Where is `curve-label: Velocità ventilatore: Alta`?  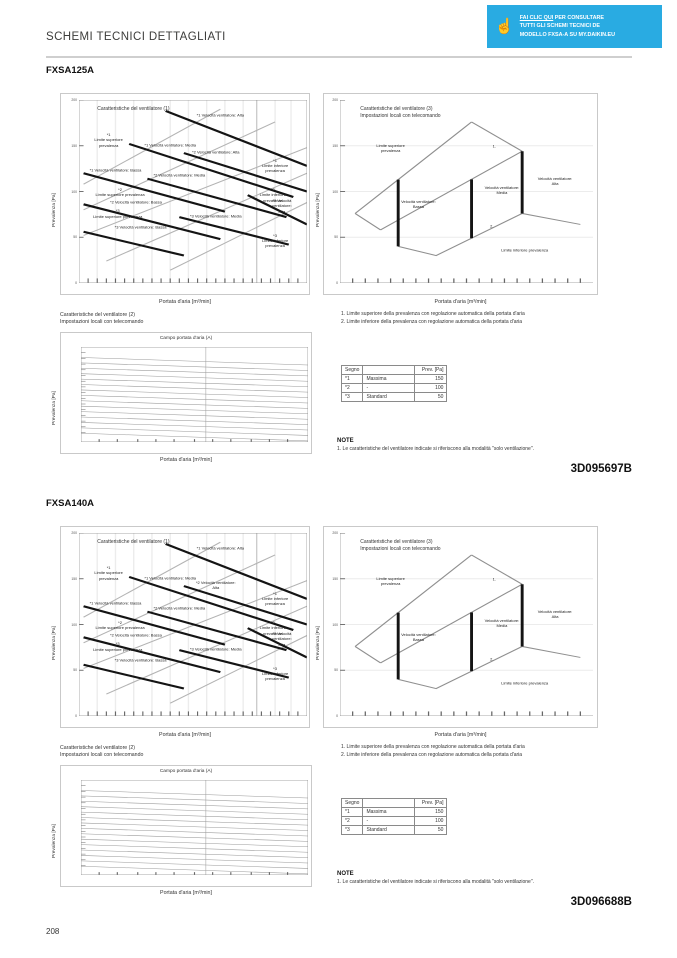 curve-label: Velocità ventilatore: Alta is located at coordinates (555, 613).